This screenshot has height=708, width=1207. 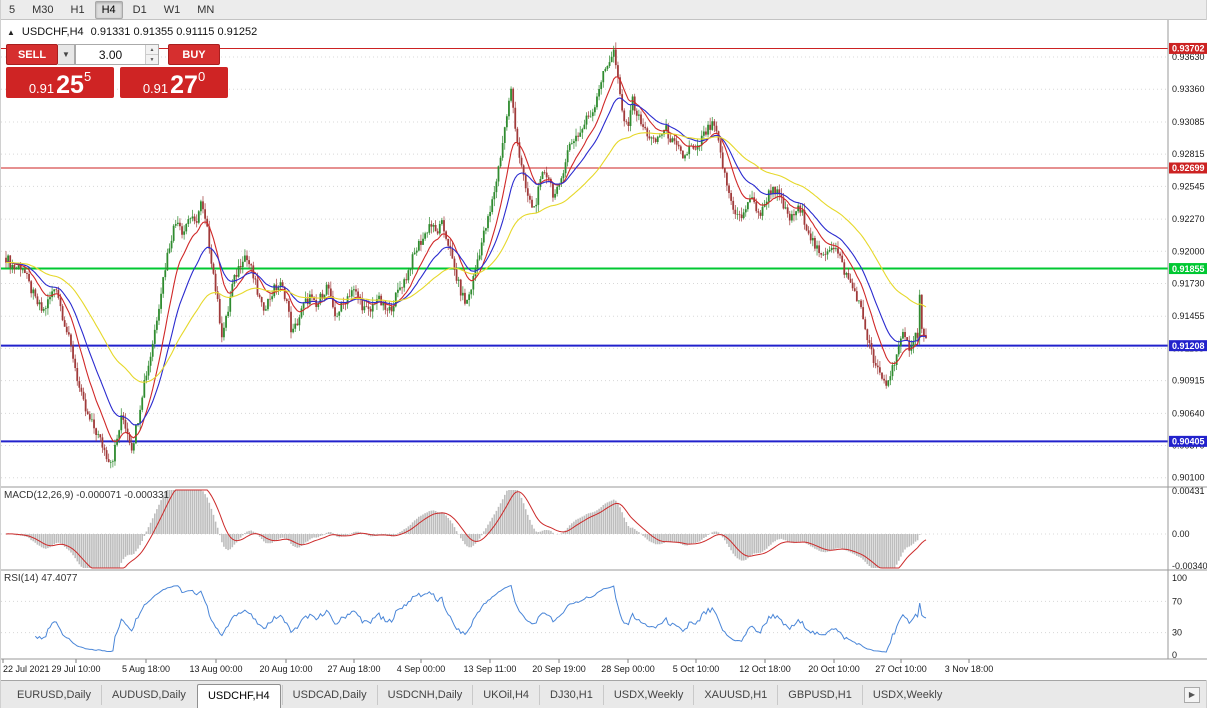 I want to click on sell-button: SELL, so click(x=32, y=54).